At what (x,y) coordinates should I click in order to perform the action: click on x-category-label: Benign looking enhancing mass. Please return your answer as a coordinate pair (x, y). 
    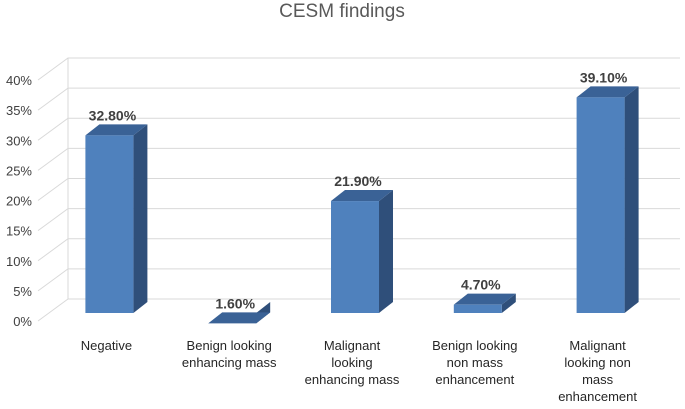
    Looking at the image, I should click on (229, 354).